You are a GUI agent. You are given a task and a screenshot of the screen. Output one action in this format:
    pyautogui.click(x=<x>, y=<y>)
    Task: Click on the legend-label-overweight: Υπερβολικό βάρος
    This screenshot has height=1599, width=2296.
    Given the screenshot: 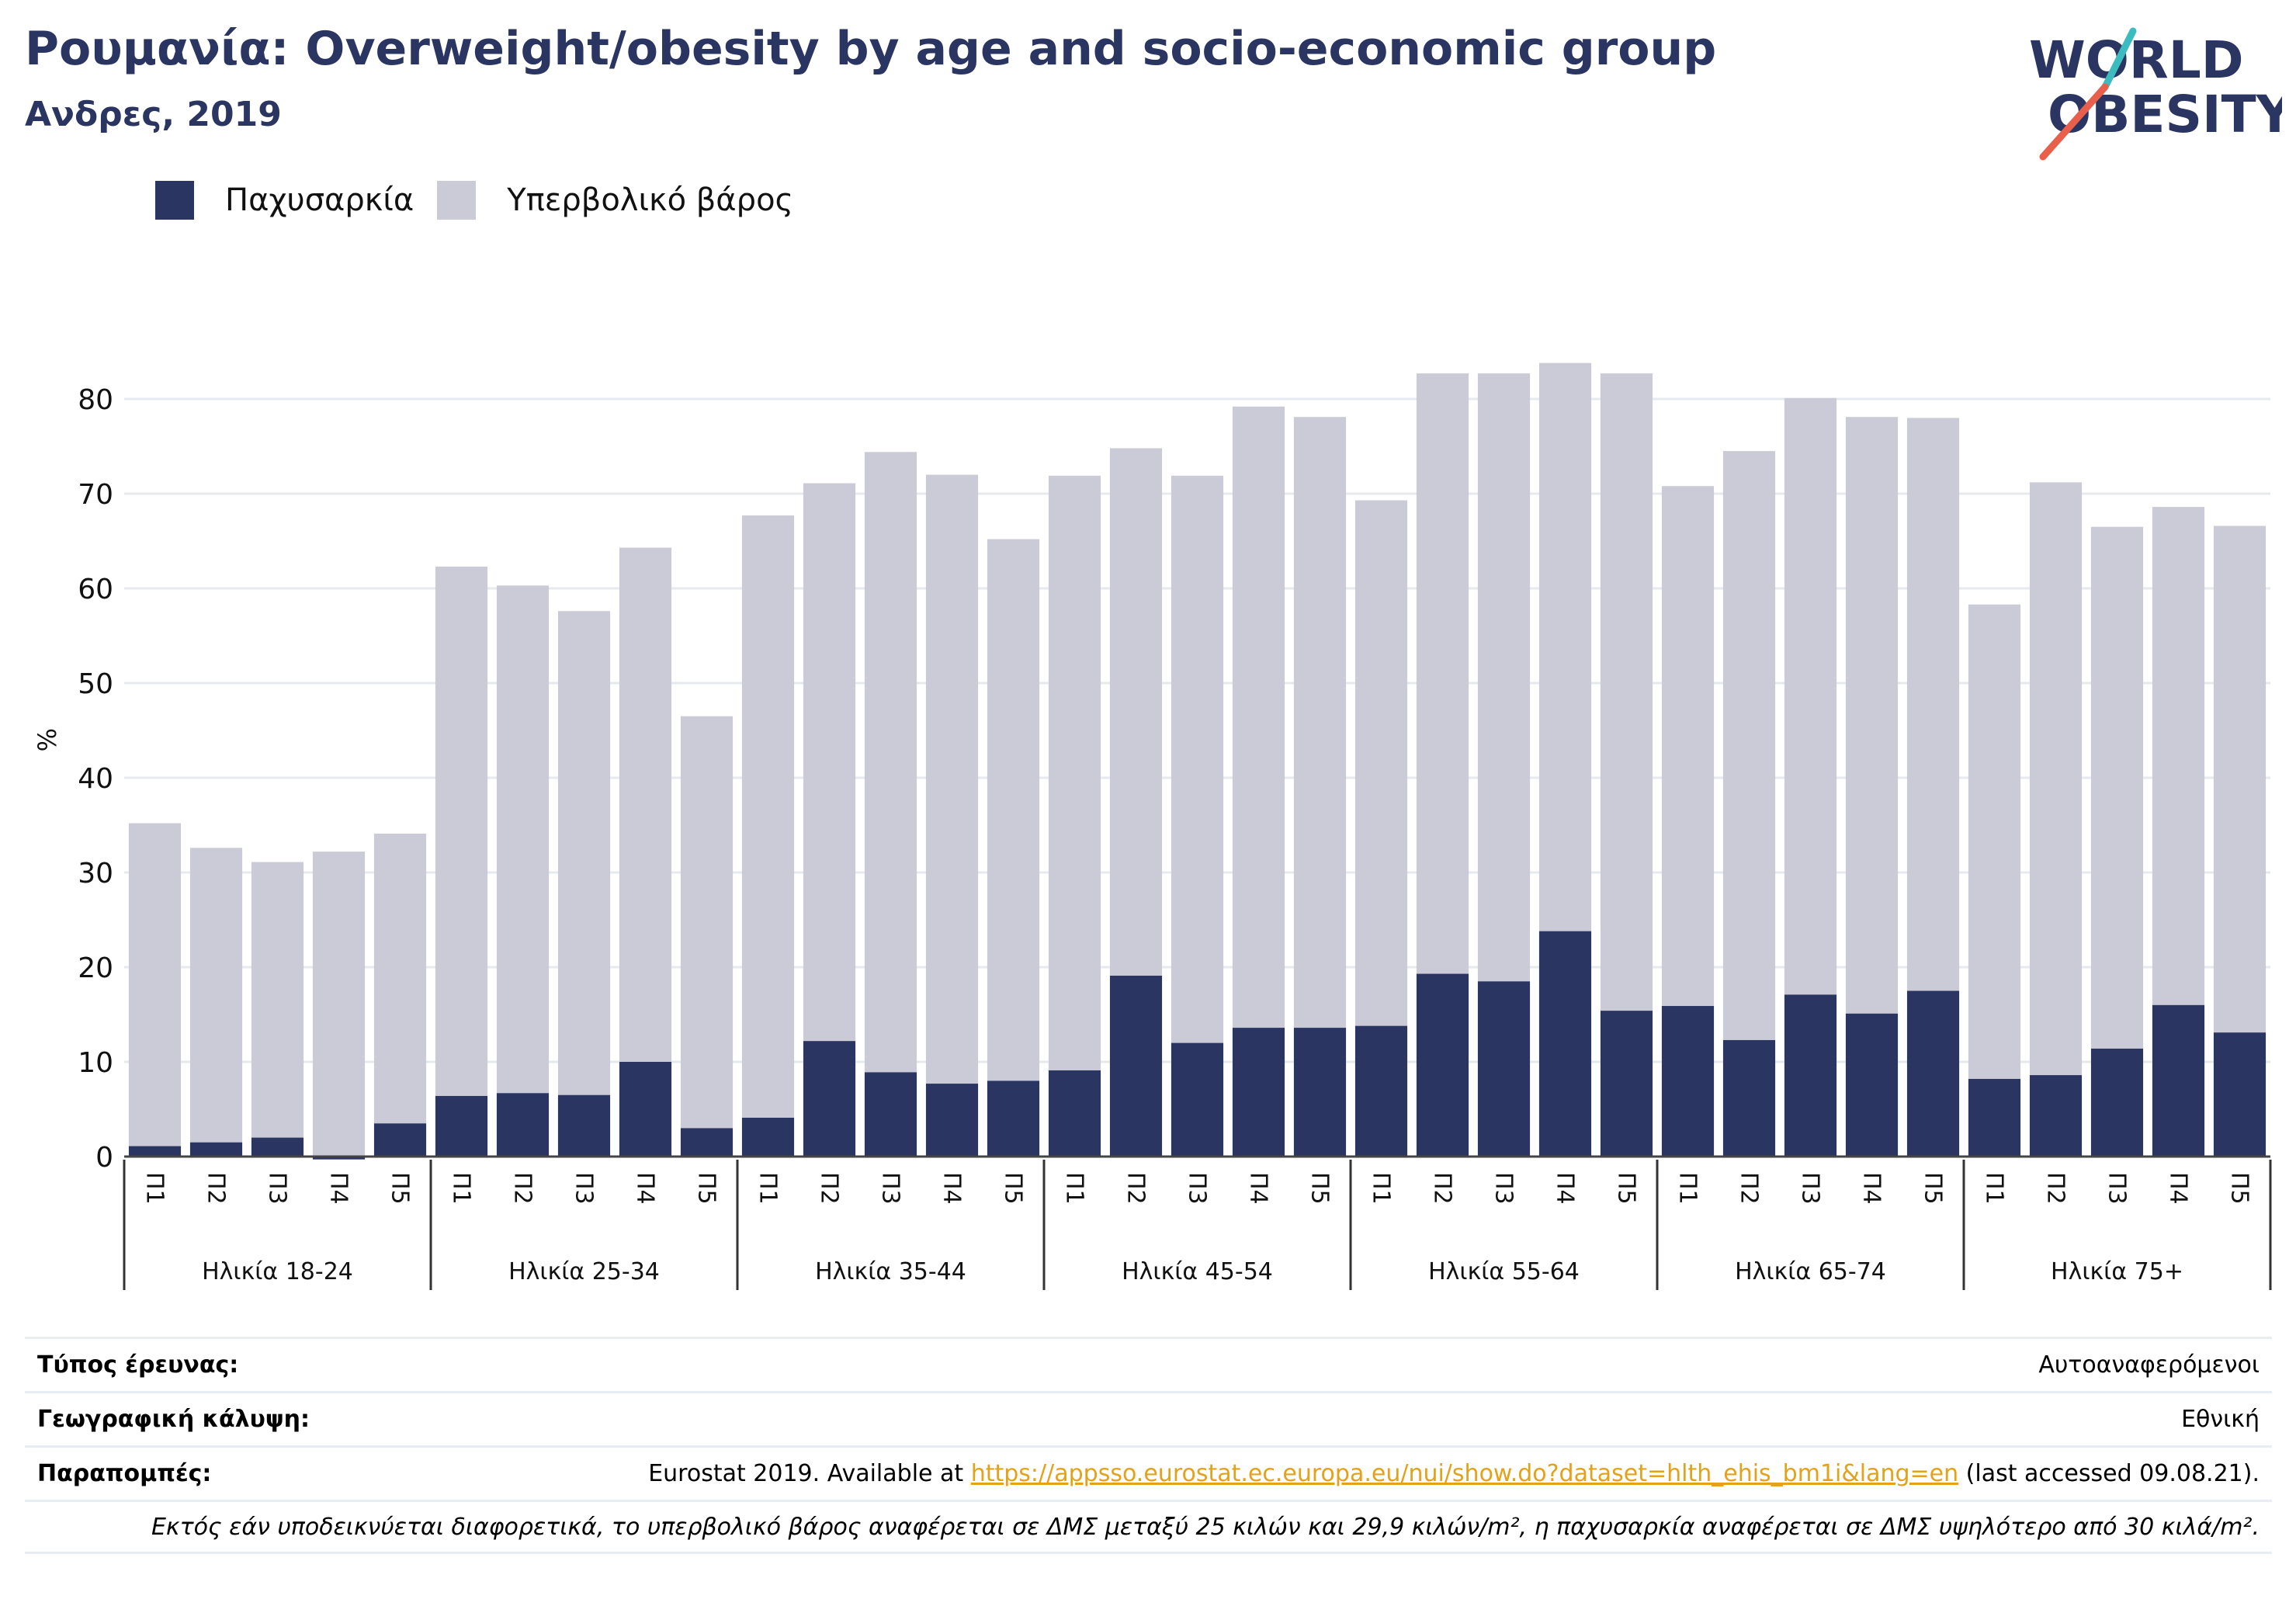 What is the action you would take?
    pyautogui.click(x=650, y=200)
    